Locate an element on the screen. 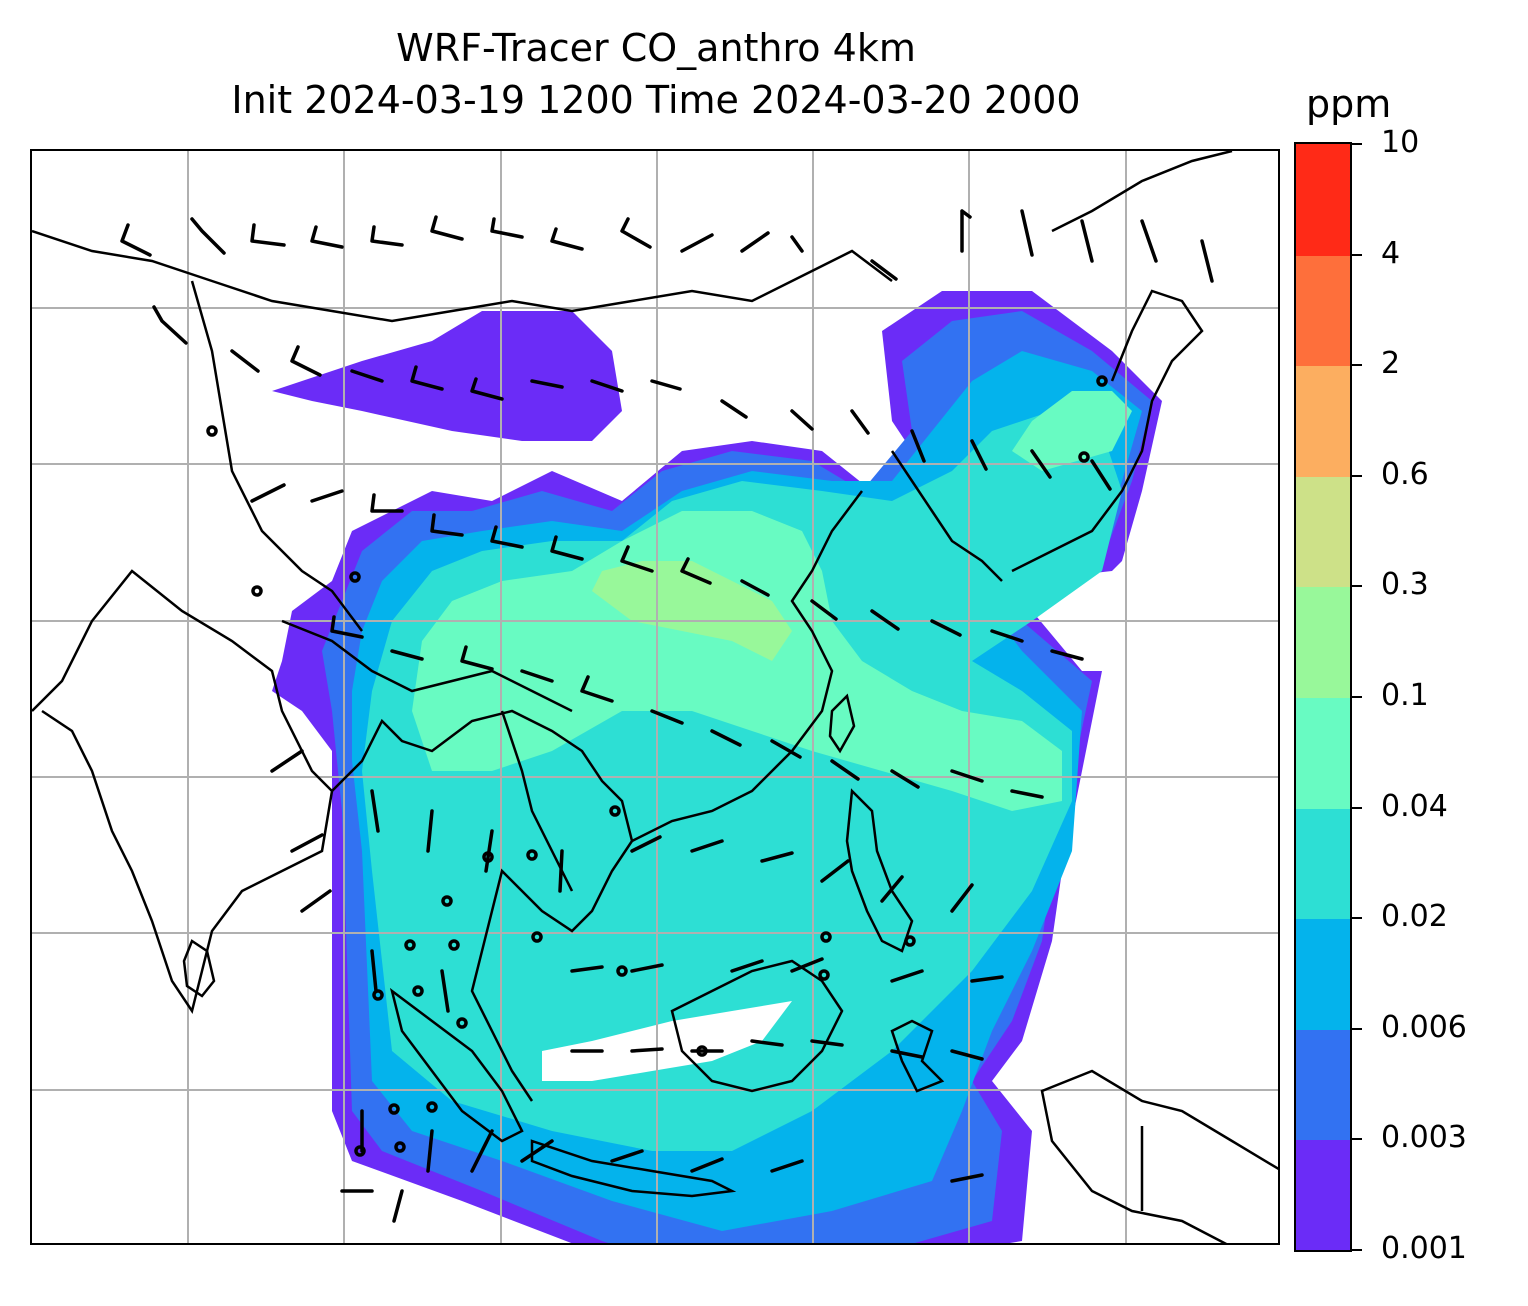 The width and height of the screenshot is (1528, 1306). coast-java is located at coordinates (633, 1168).